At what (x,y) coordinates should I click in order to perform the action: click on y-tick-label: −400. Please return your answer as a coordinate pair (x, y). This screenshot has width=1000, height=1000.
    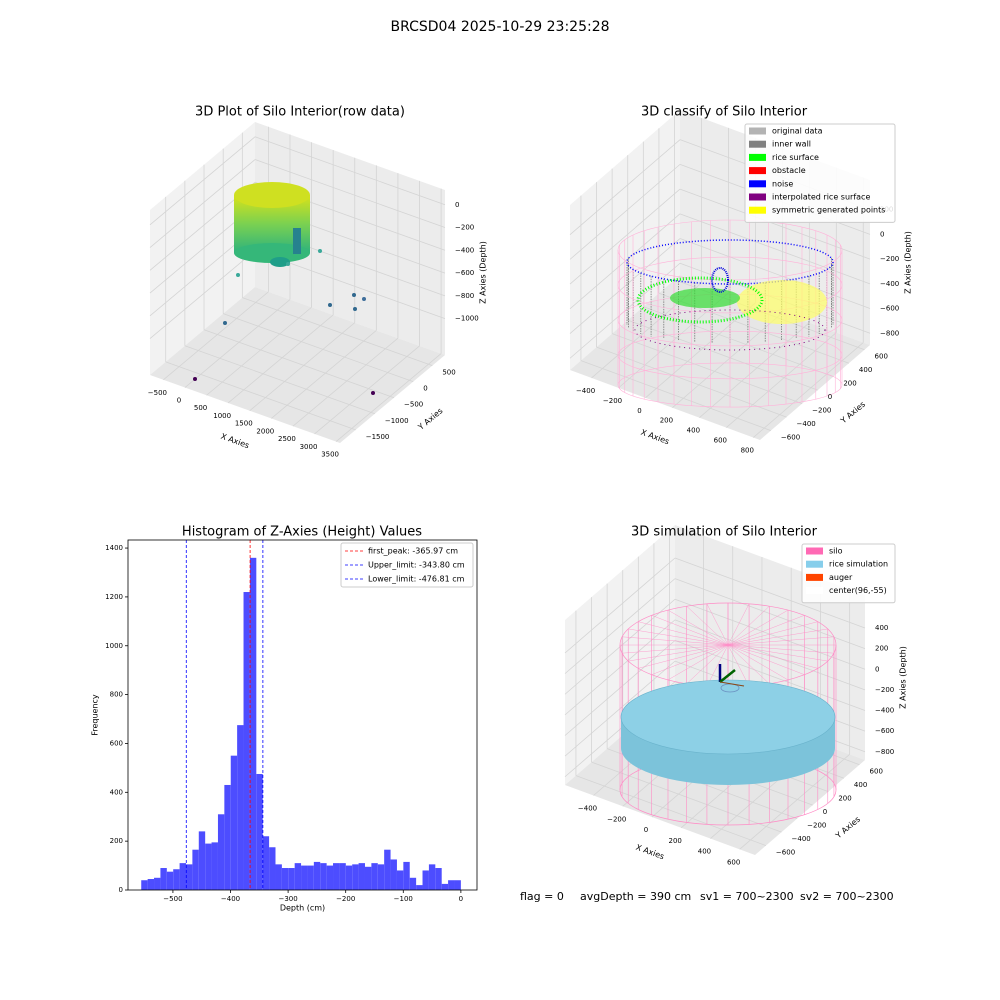
    Looking at the image, I should click on (806, 424).